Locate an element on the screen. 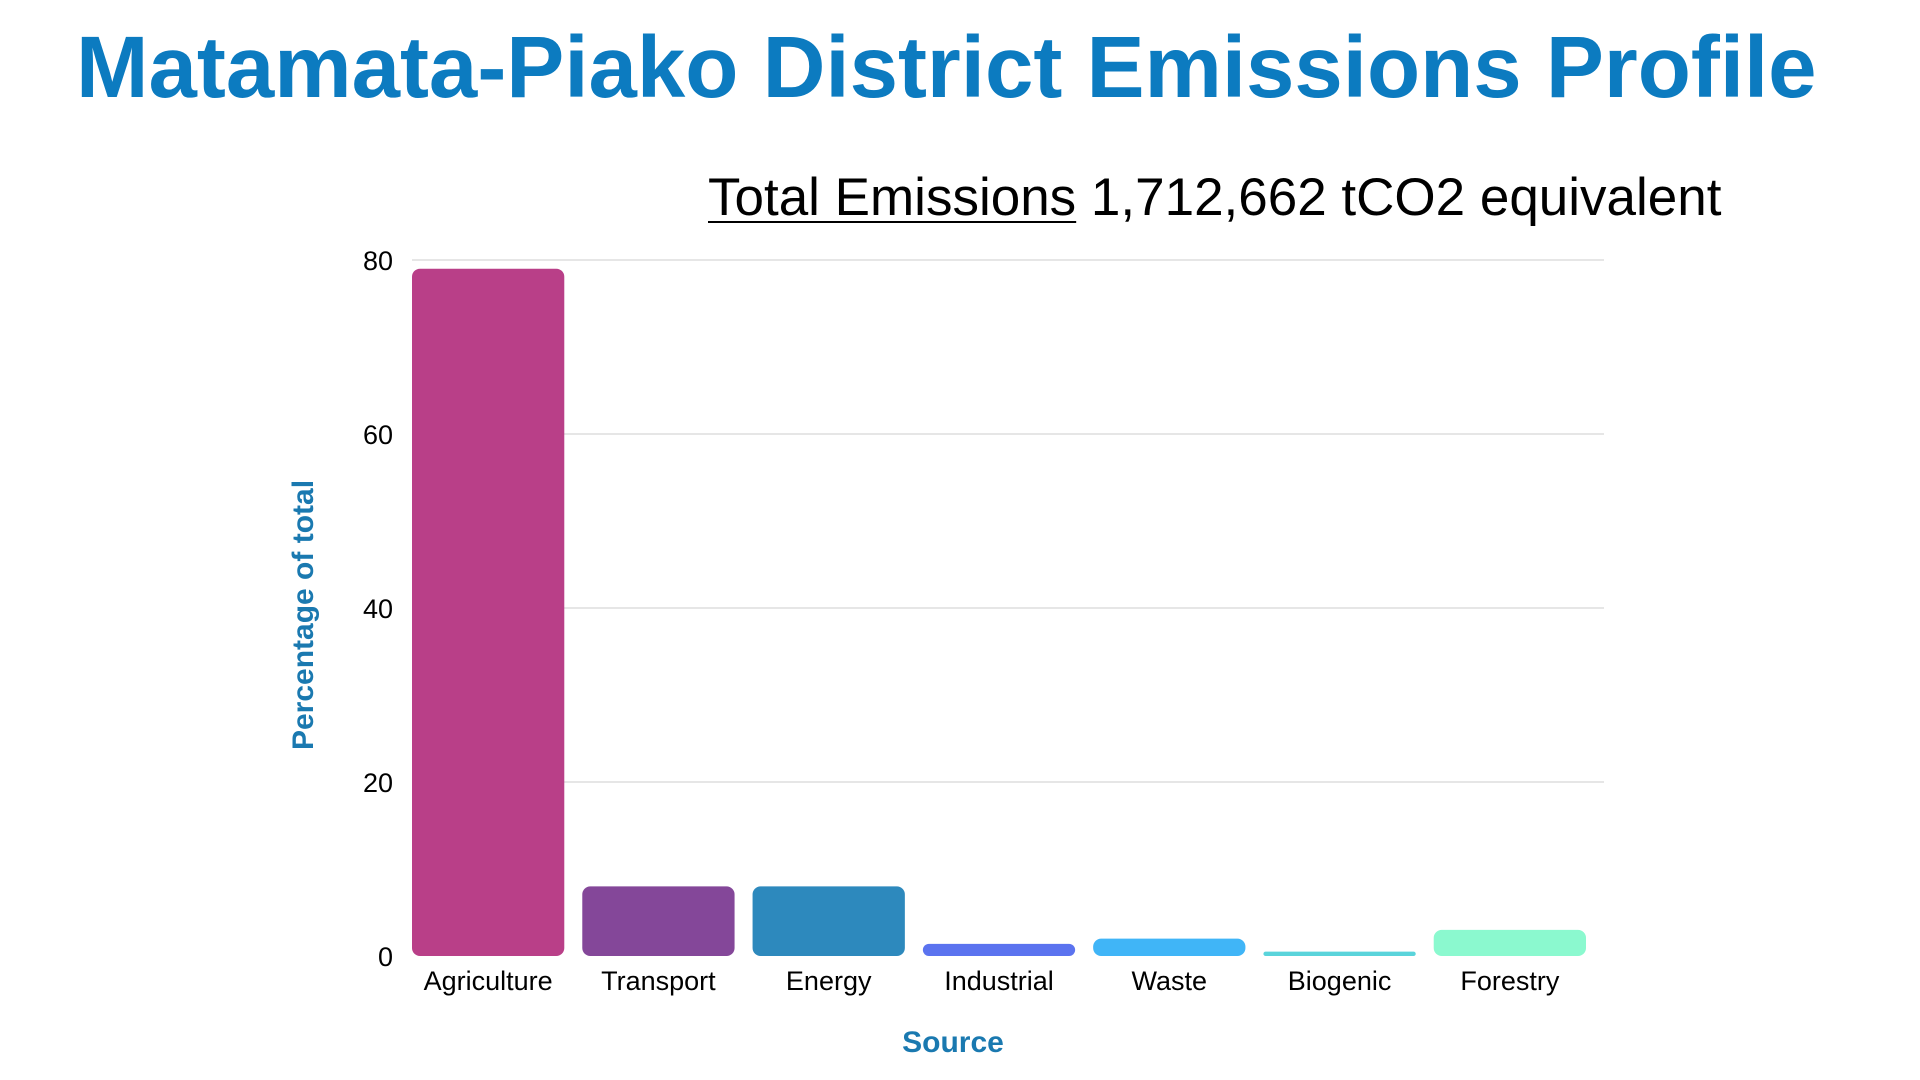  bar-energy is located at coordinates (828, 921).